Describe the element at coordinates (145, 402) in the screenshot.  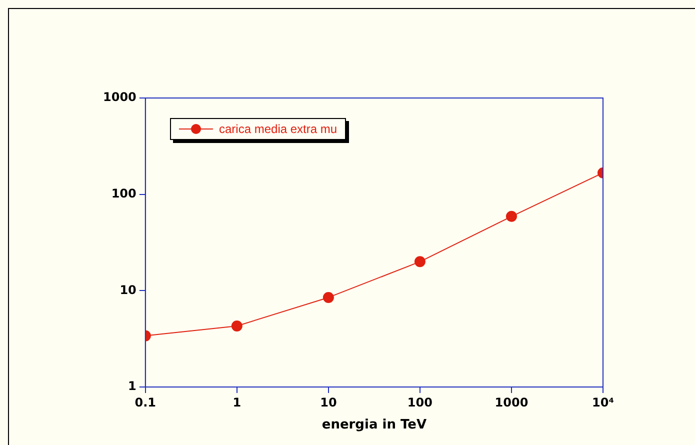
I see `x-tick-label: 0.1` at that location.